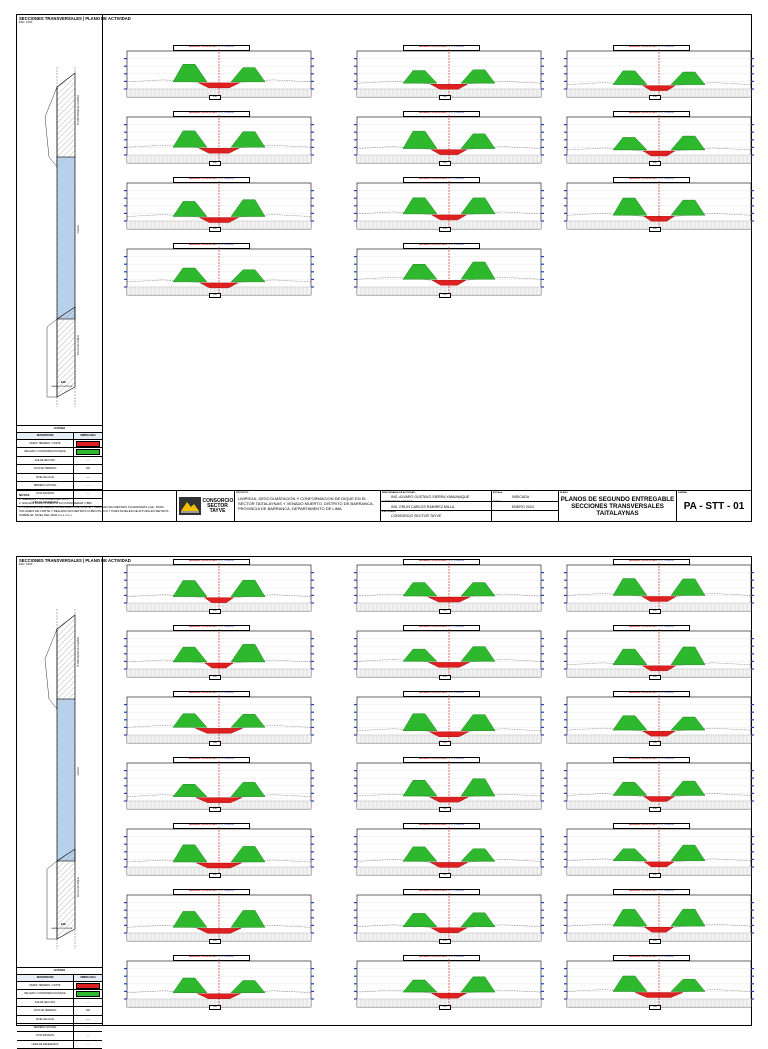  I want to click on legend-title: LEYENDA, so click(59, 429).